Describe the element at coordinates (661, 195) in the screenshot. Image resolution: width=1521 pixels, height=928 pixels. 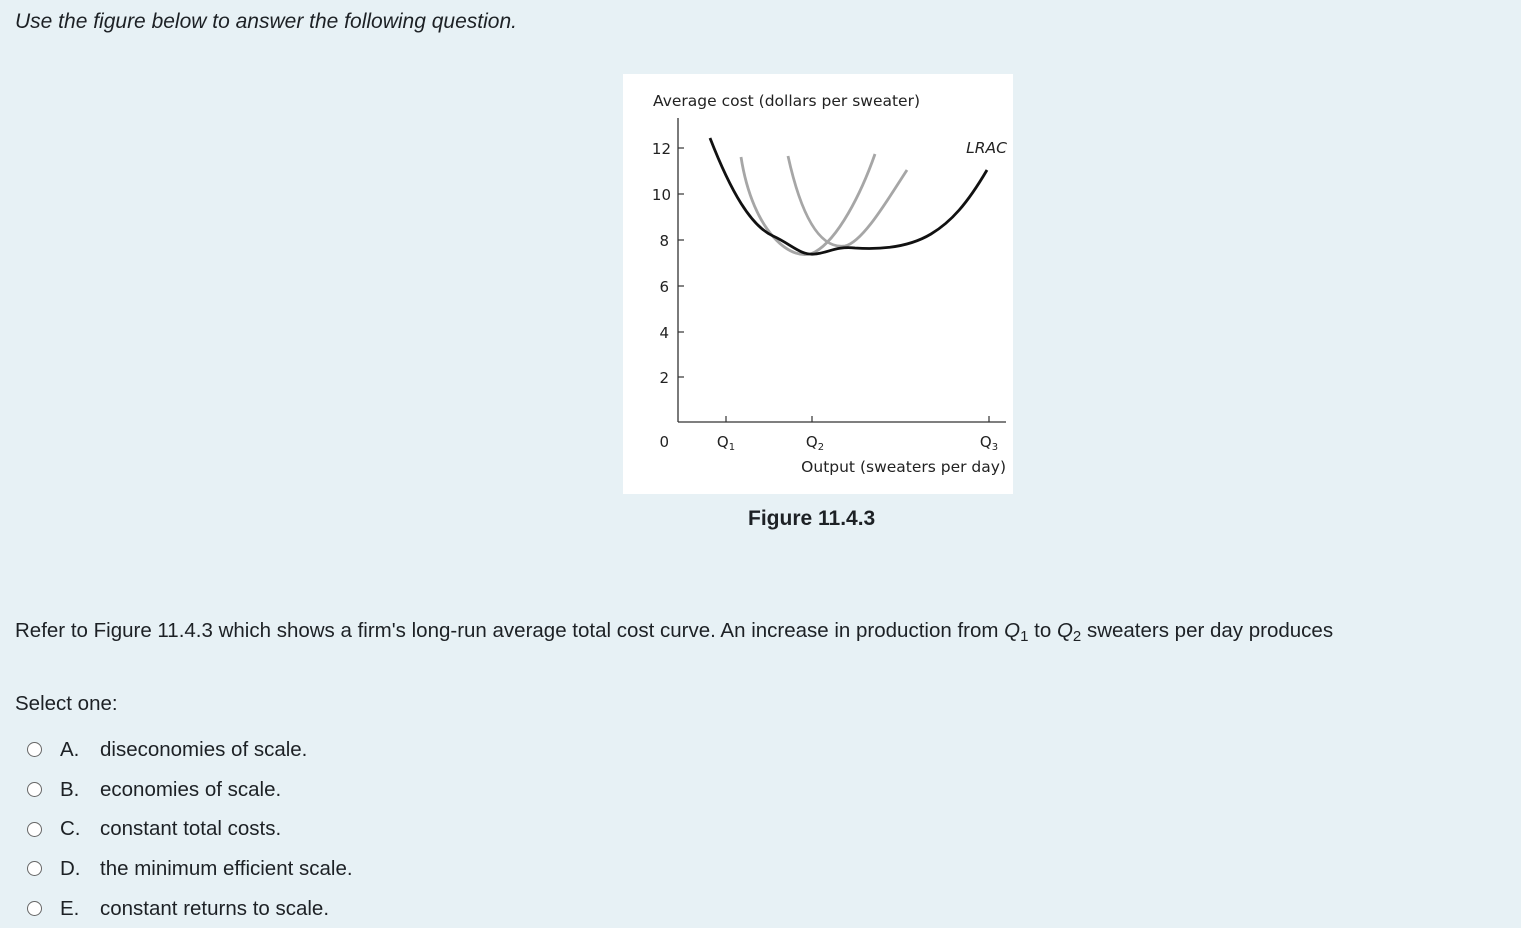
I see `y-tick-label: 10` at that location.